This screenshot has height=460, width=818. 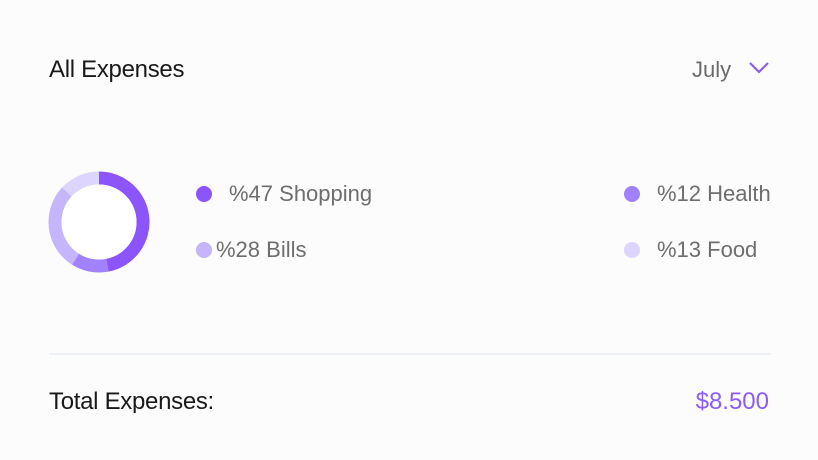 I want to click on donut-slice-bills, so click(x=64, y=226).